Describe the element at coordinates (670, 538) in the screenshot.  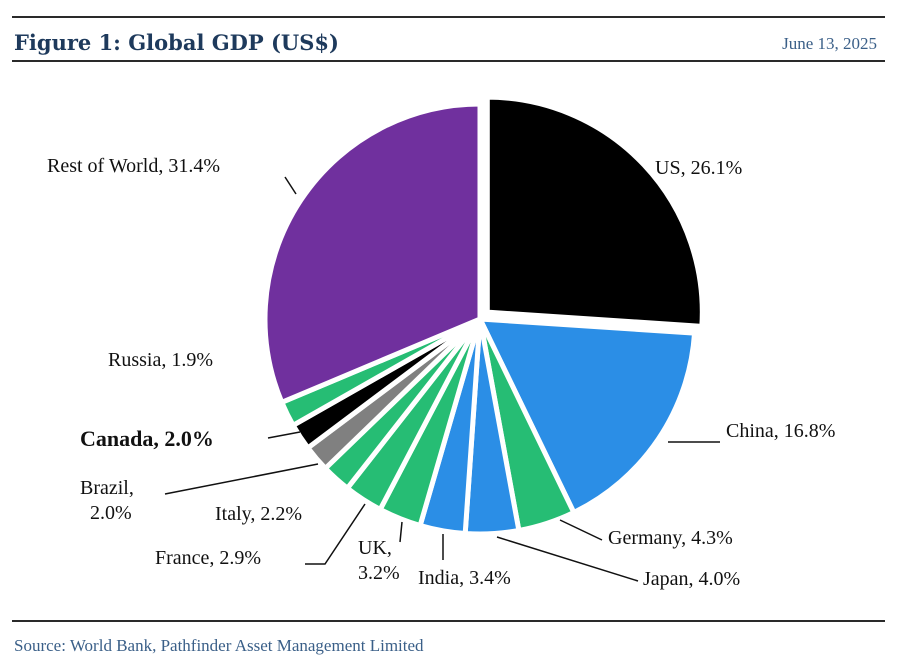
I see `data-label-germany: Germany, 4.3%` at that location.